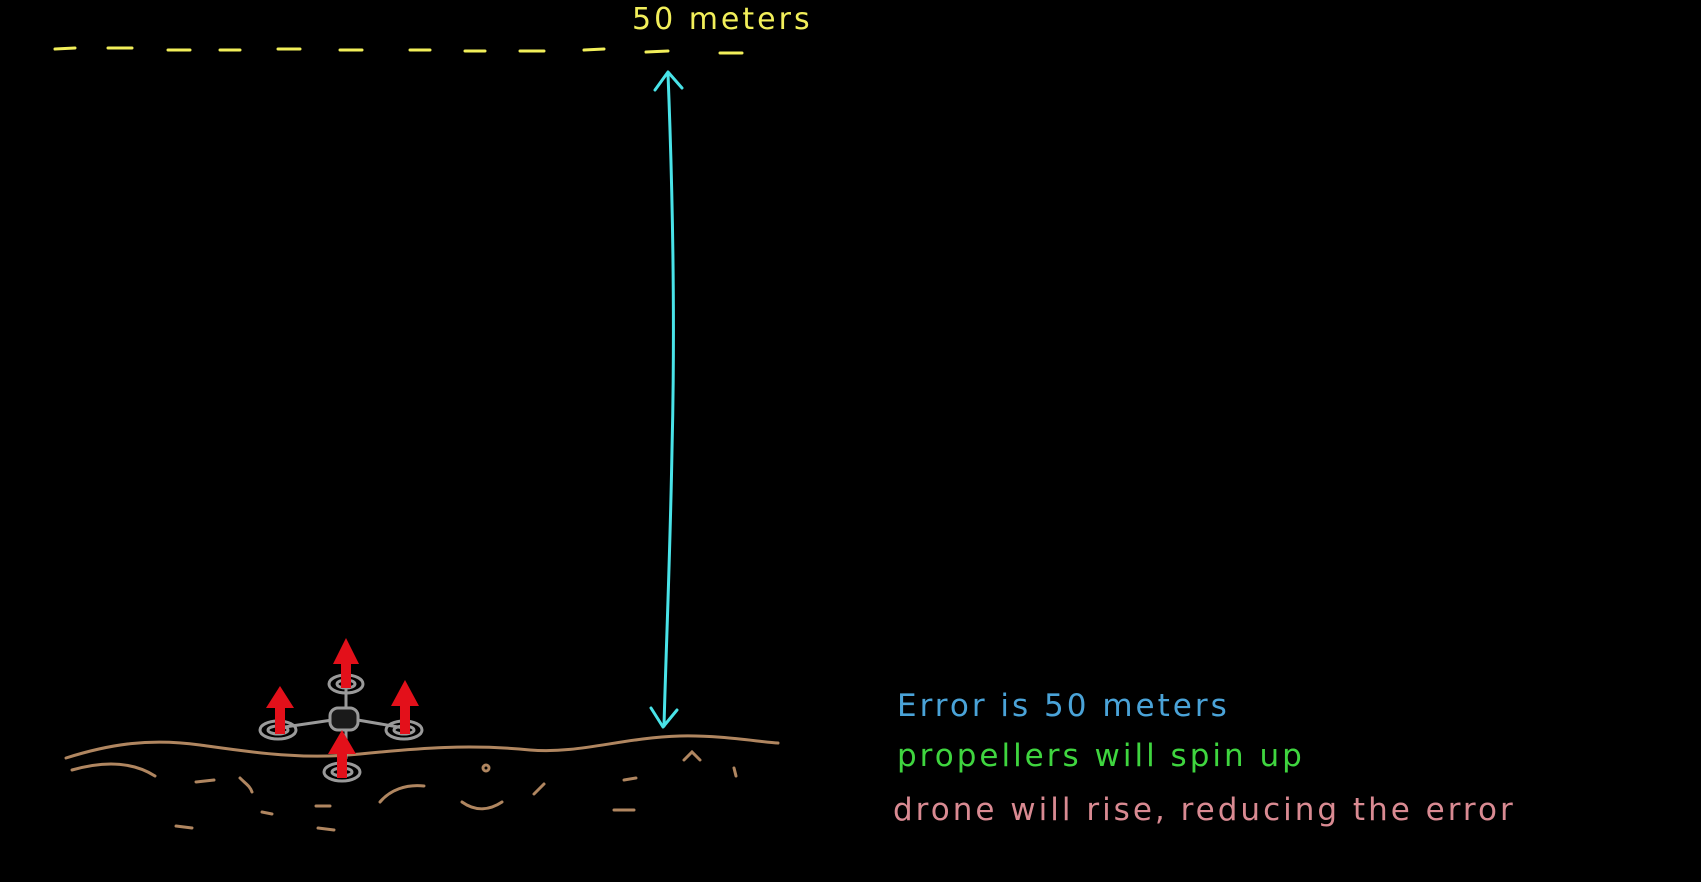 The height and width of the screenshot is (882, 1701). I want to click on thrust-arrows, so click(342, 708).